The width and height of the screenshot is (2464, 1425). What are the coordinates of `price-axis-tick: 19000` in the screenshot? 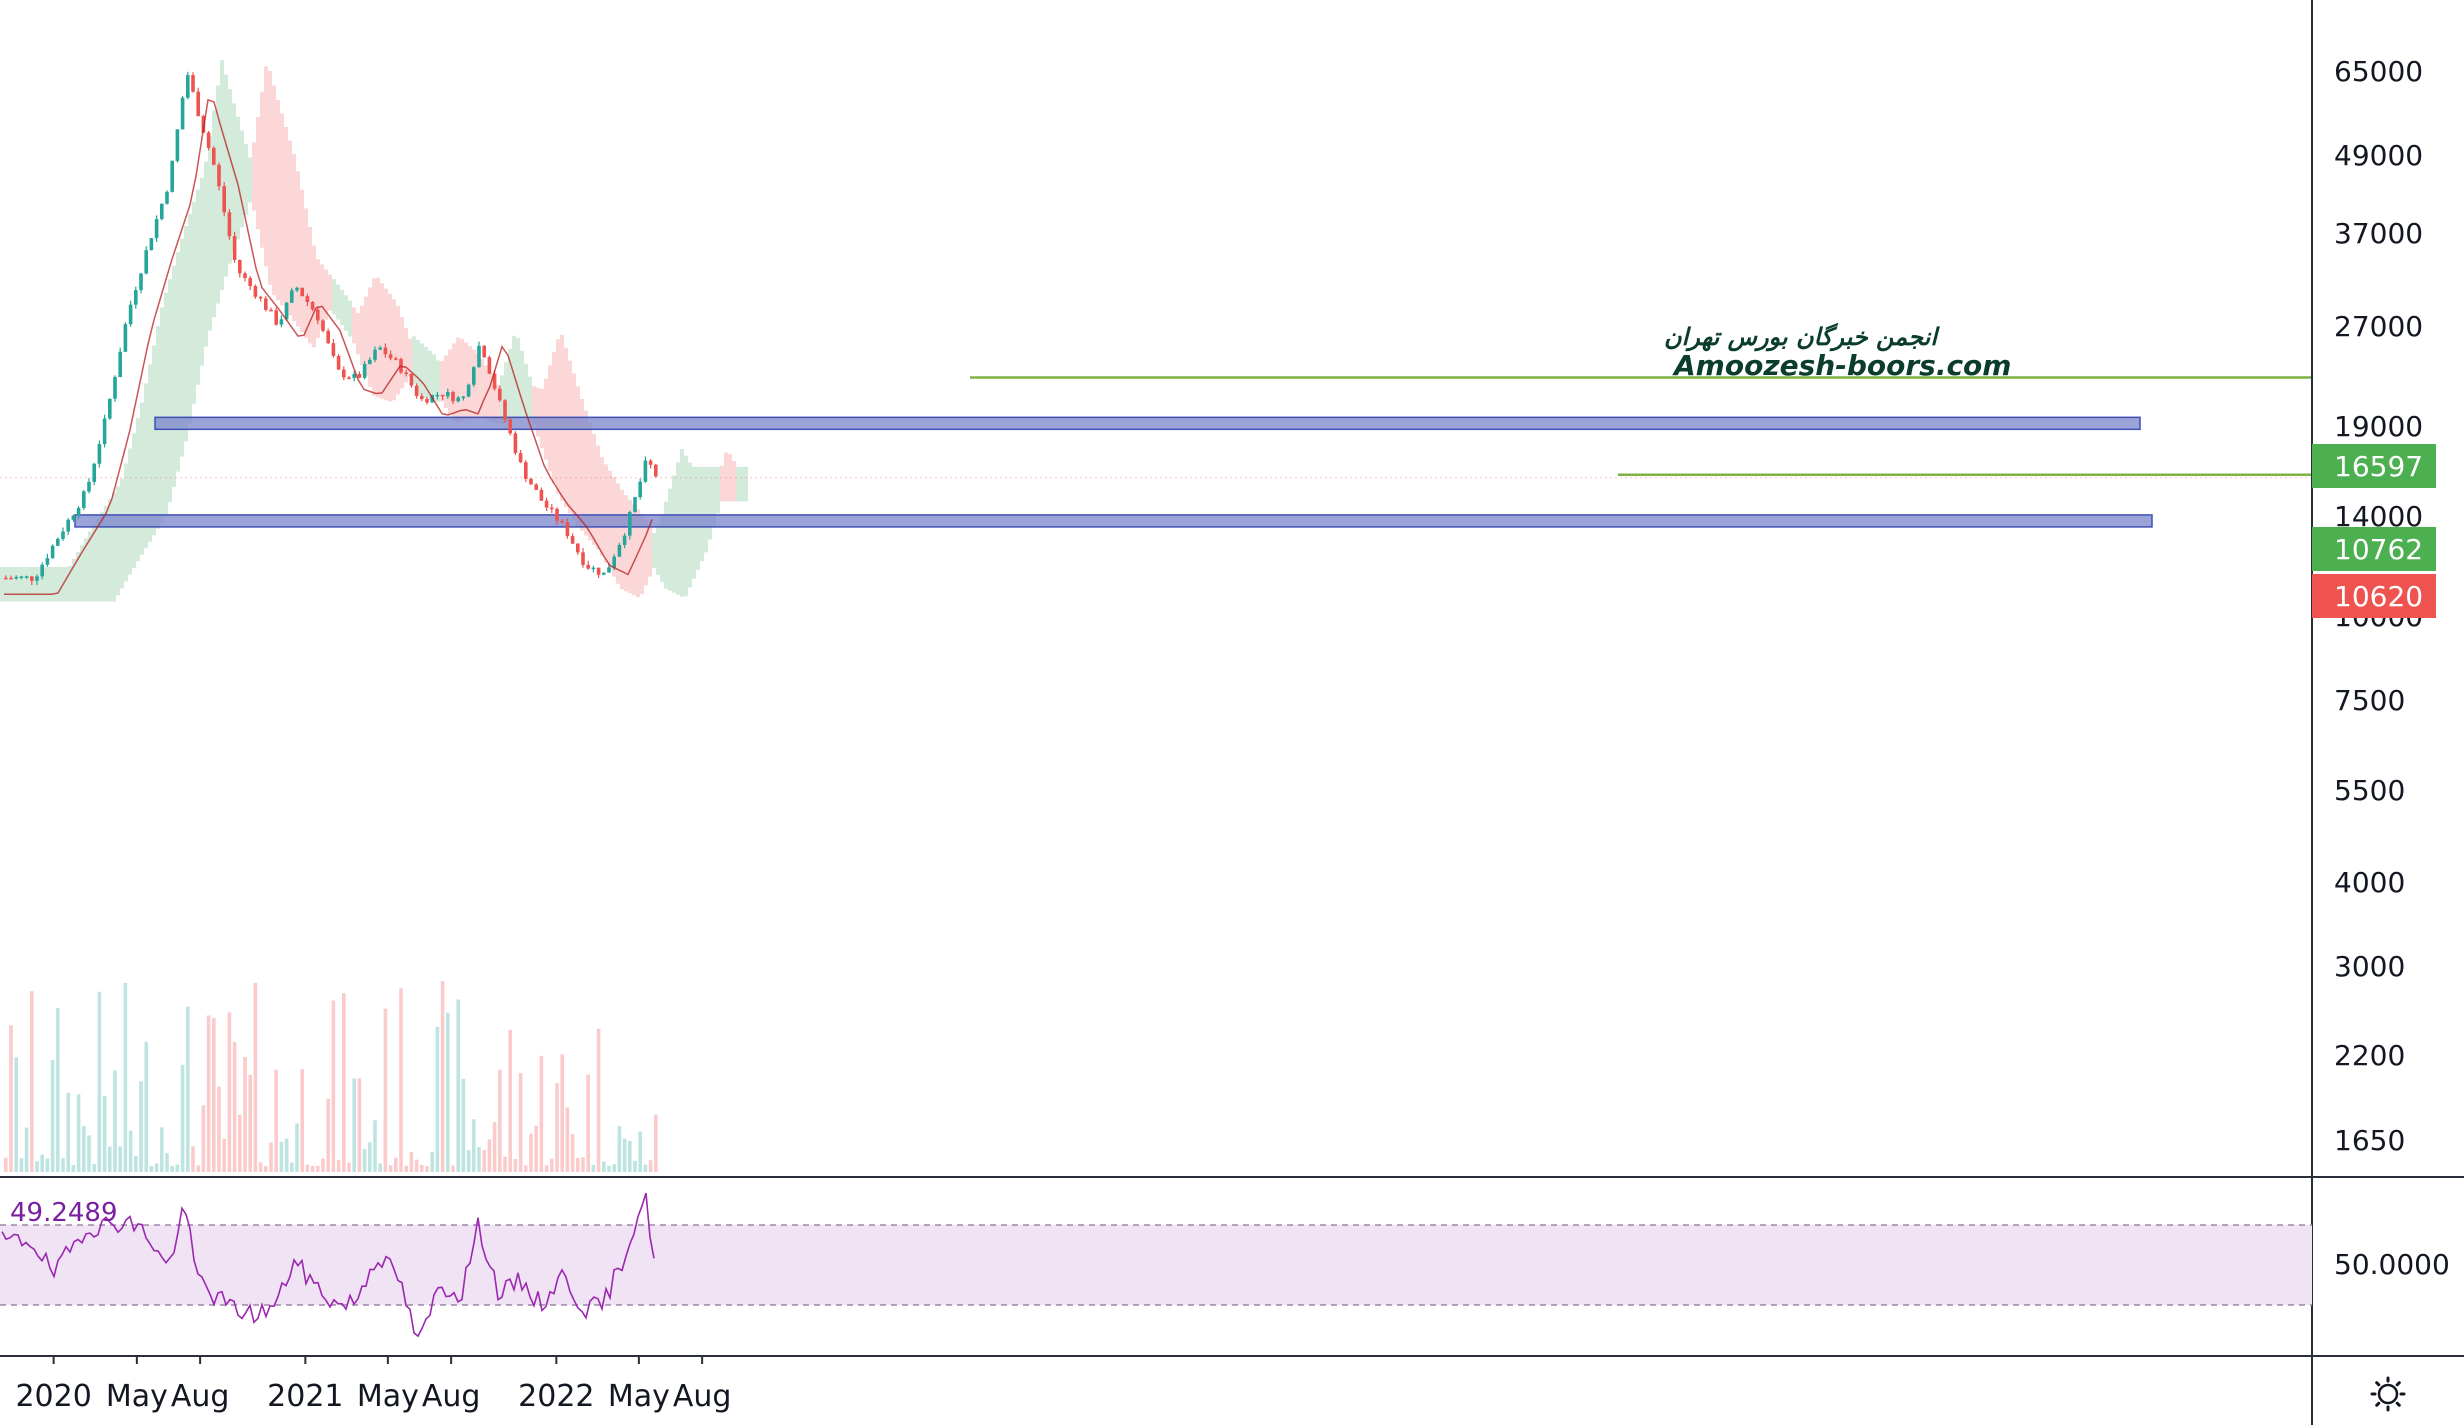 It's located at (2378, 426).